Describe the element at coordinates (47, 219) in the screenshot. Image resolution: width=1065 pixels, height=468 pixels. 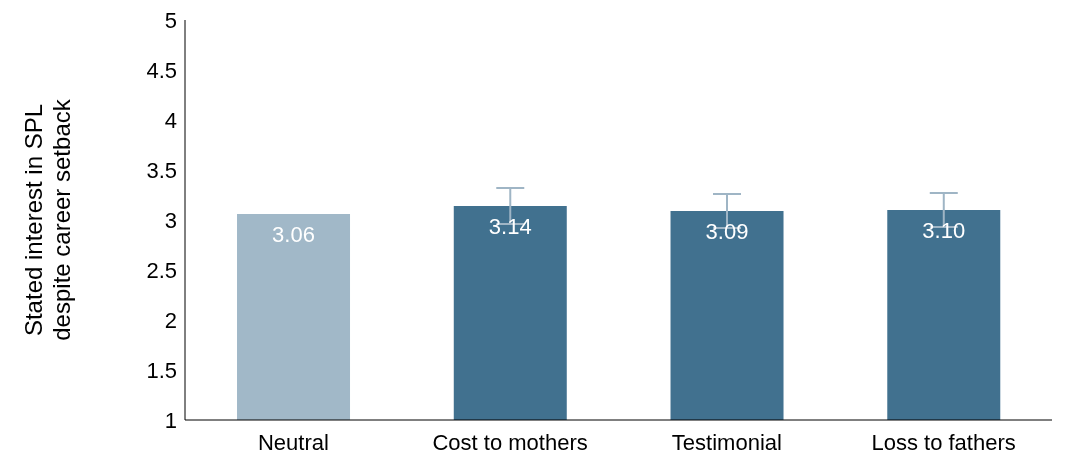
I see `y-axis-title: Stated interest in SPL despite career setback` at that location.